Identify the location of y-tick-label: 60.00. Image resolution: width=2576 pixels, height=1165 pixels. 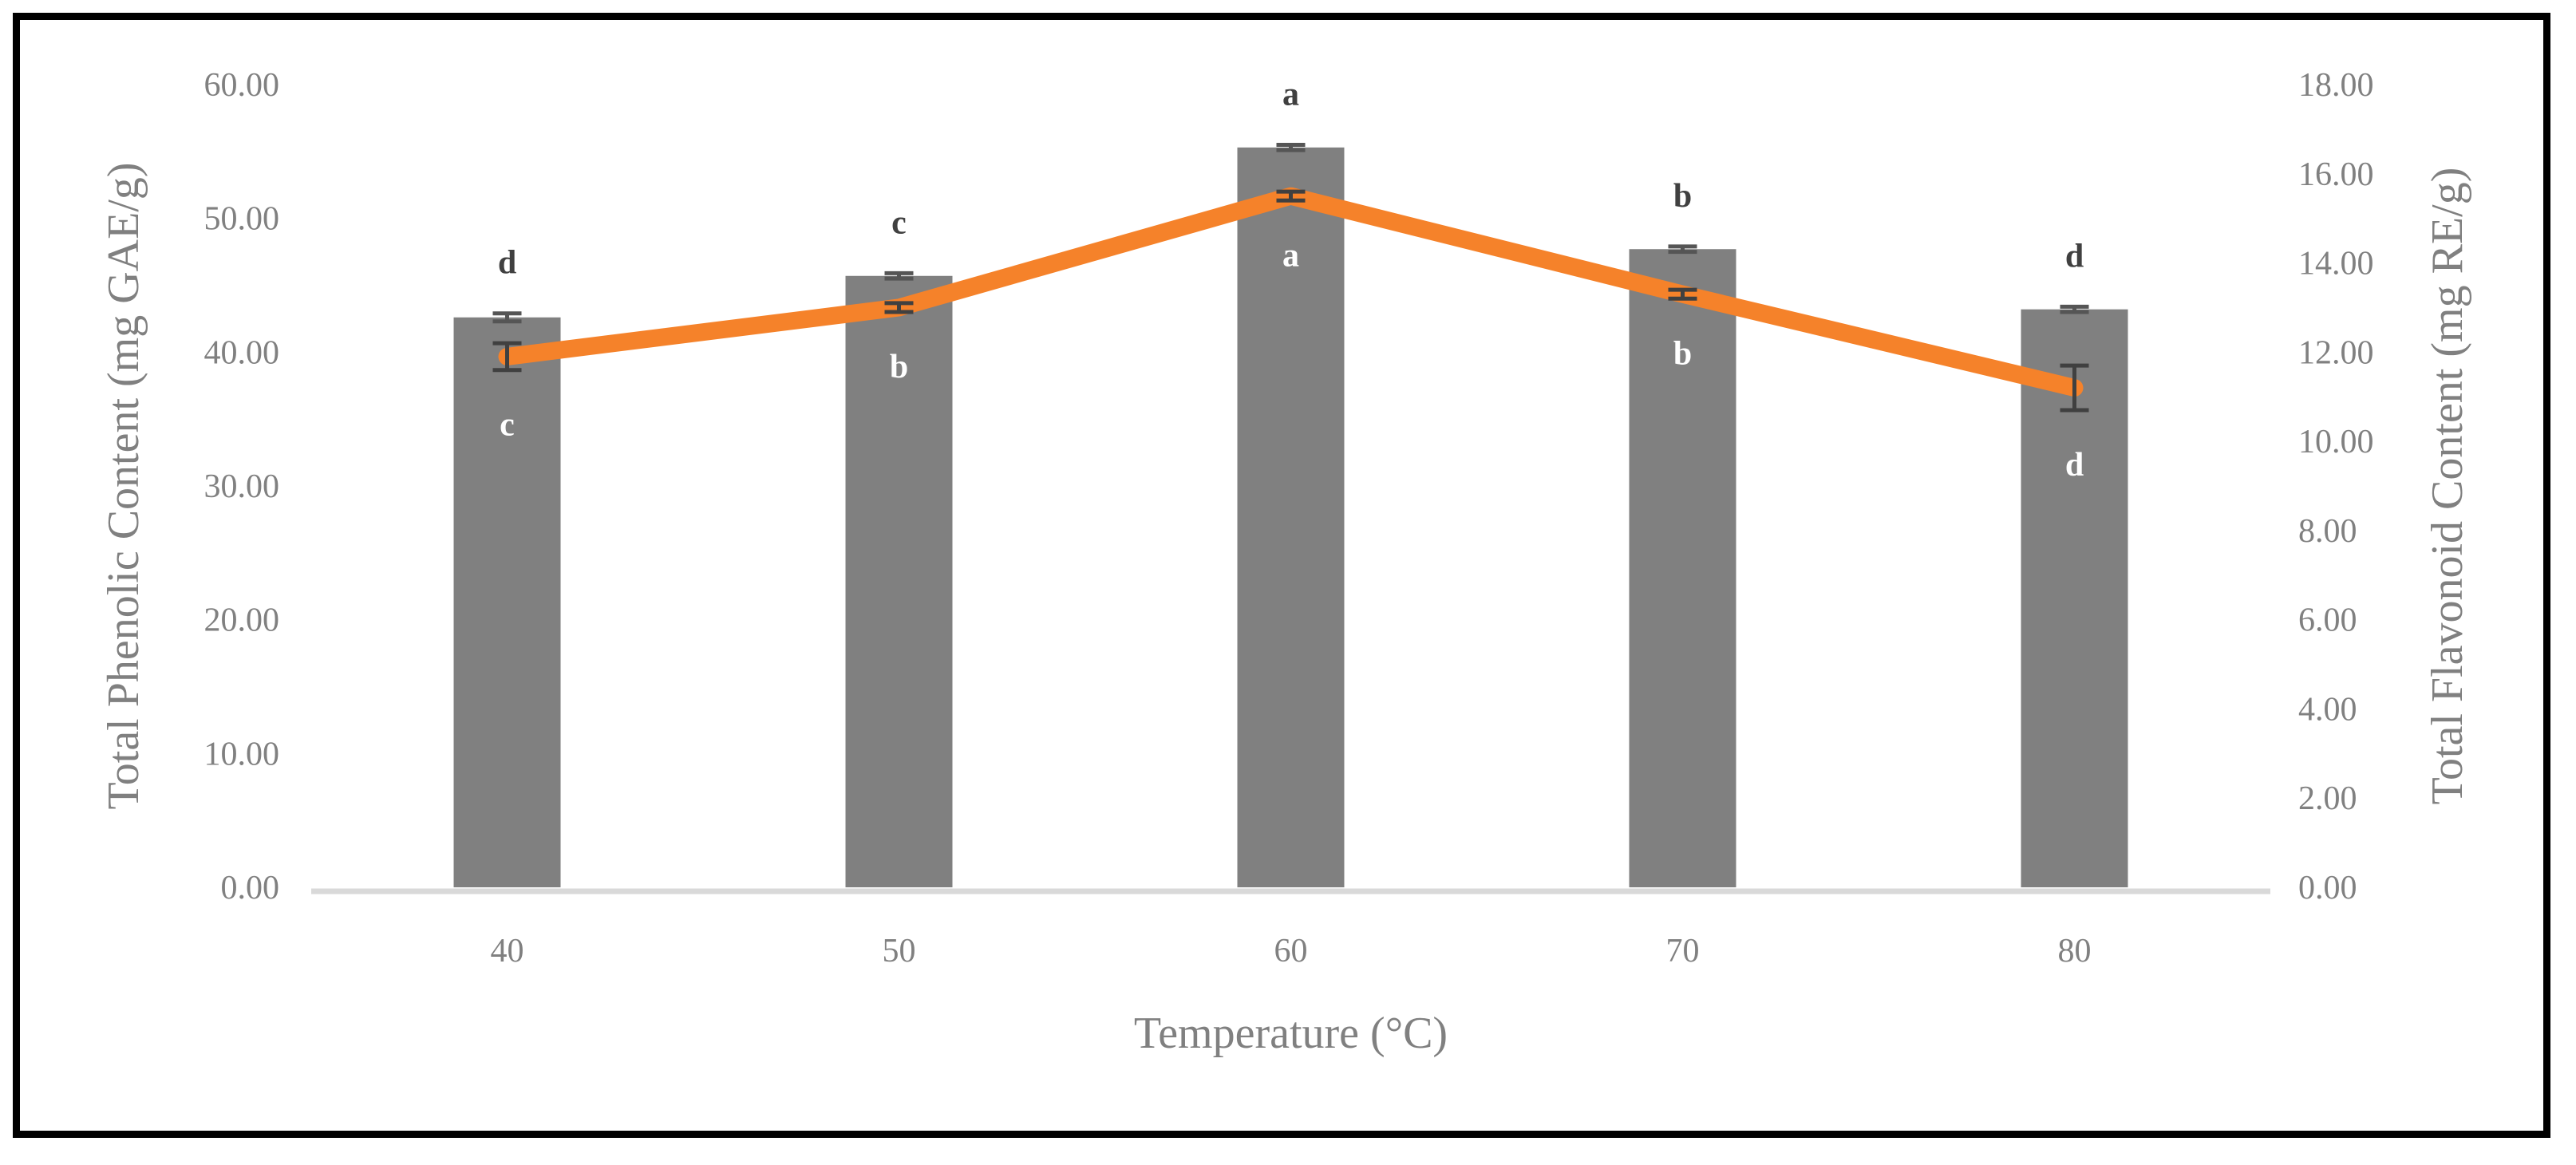
(242, 85).